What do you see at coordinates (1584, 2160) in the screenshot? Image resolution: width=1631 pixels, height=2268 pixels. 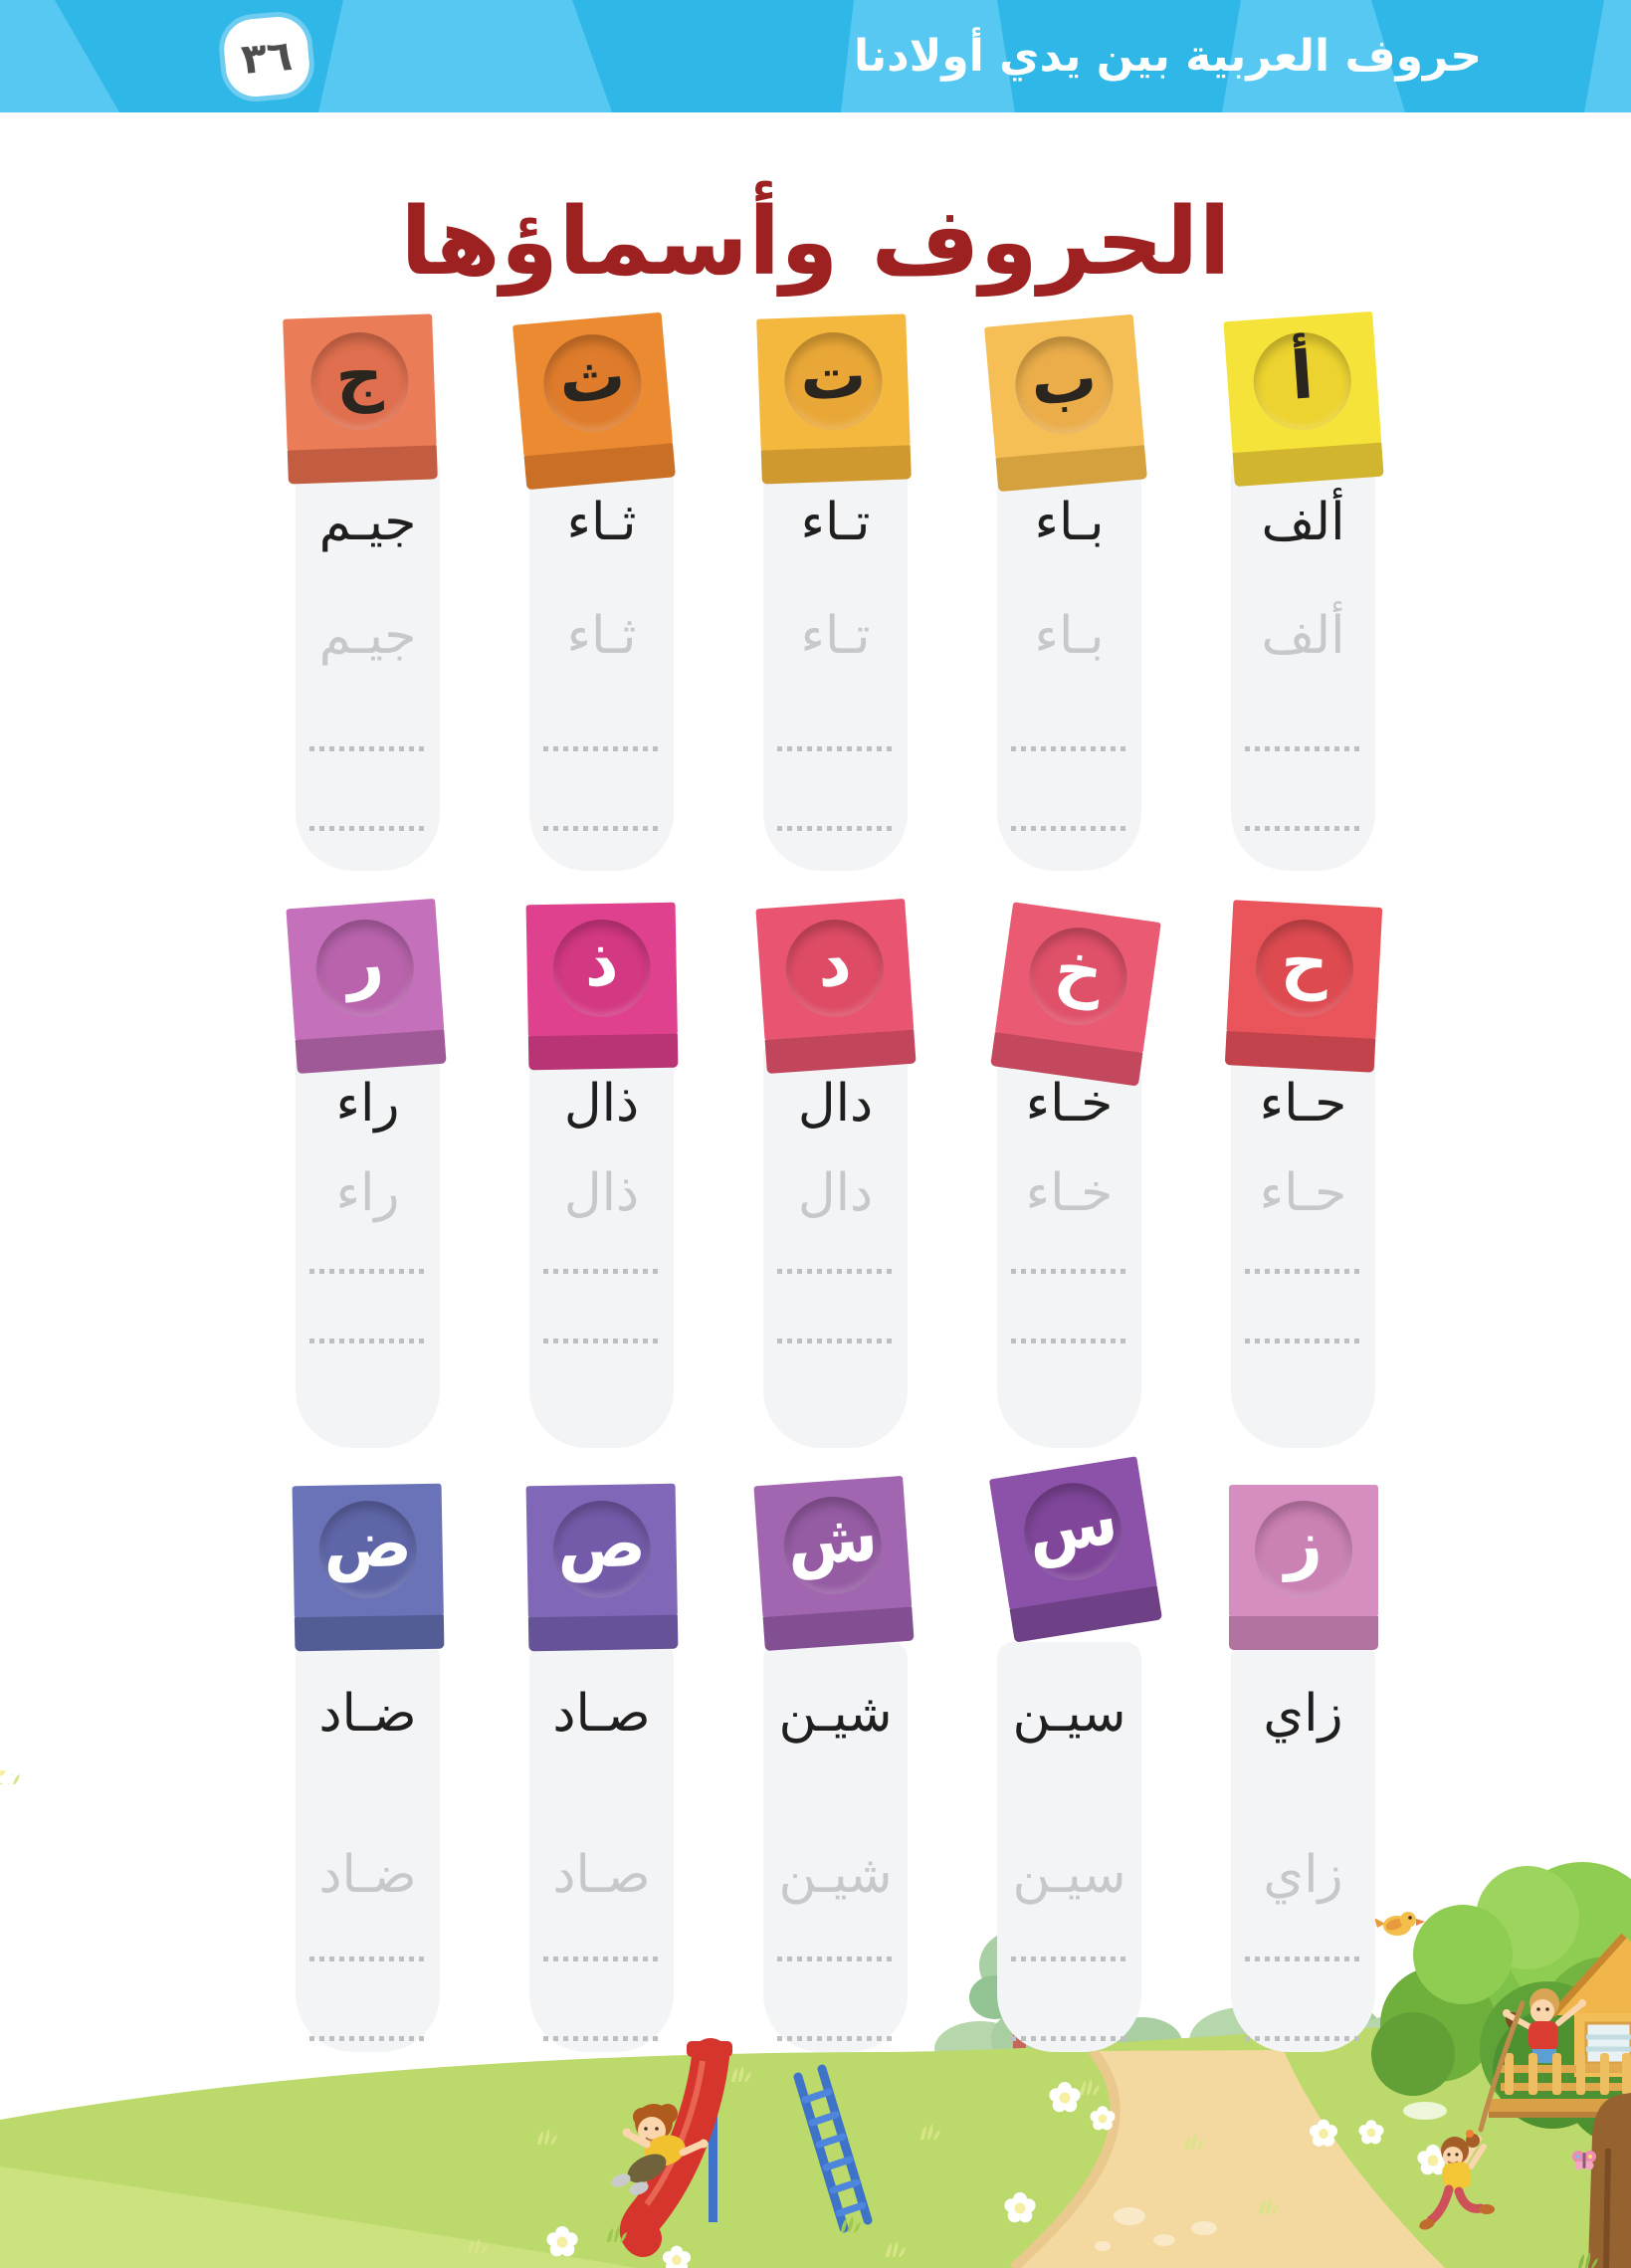 I see `butterfly-icon` at bounding box center [1584, 2160].